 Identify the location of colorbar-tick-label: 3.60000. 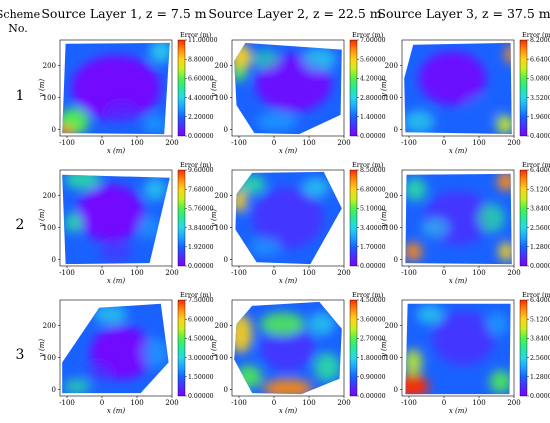
(373, 319).